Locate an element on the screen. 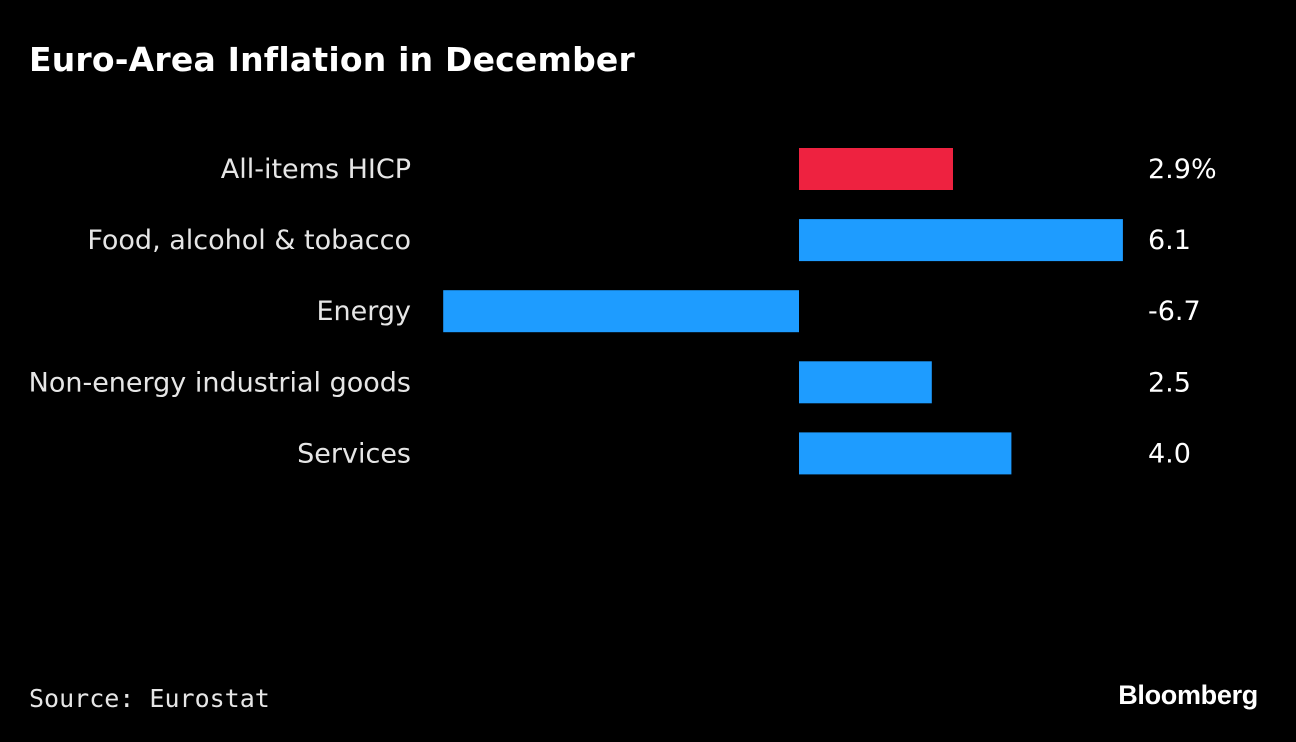  category-label: All-items HICP is located at coordinates (316, 169).